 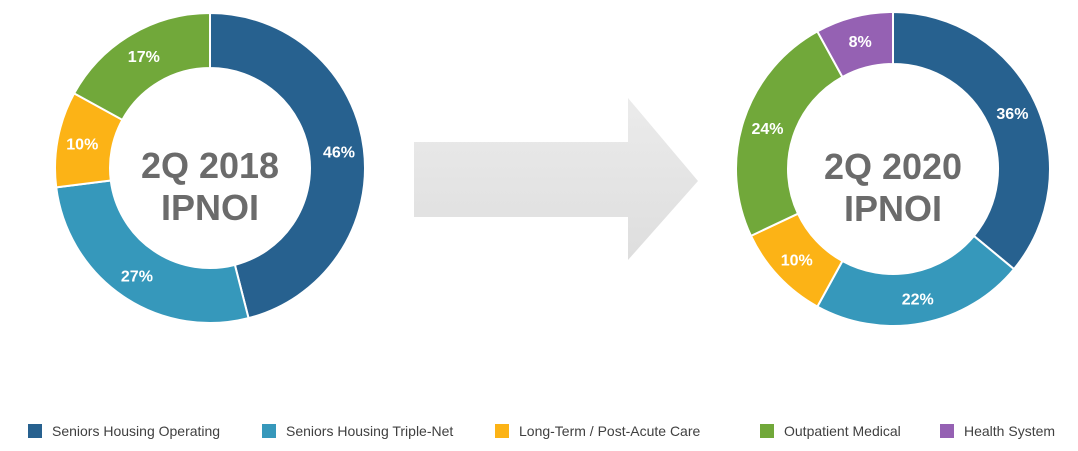 I want to click on legend-item-seniors-housing-operating: Seniors Housing Operating, so click(x=124, y=431).